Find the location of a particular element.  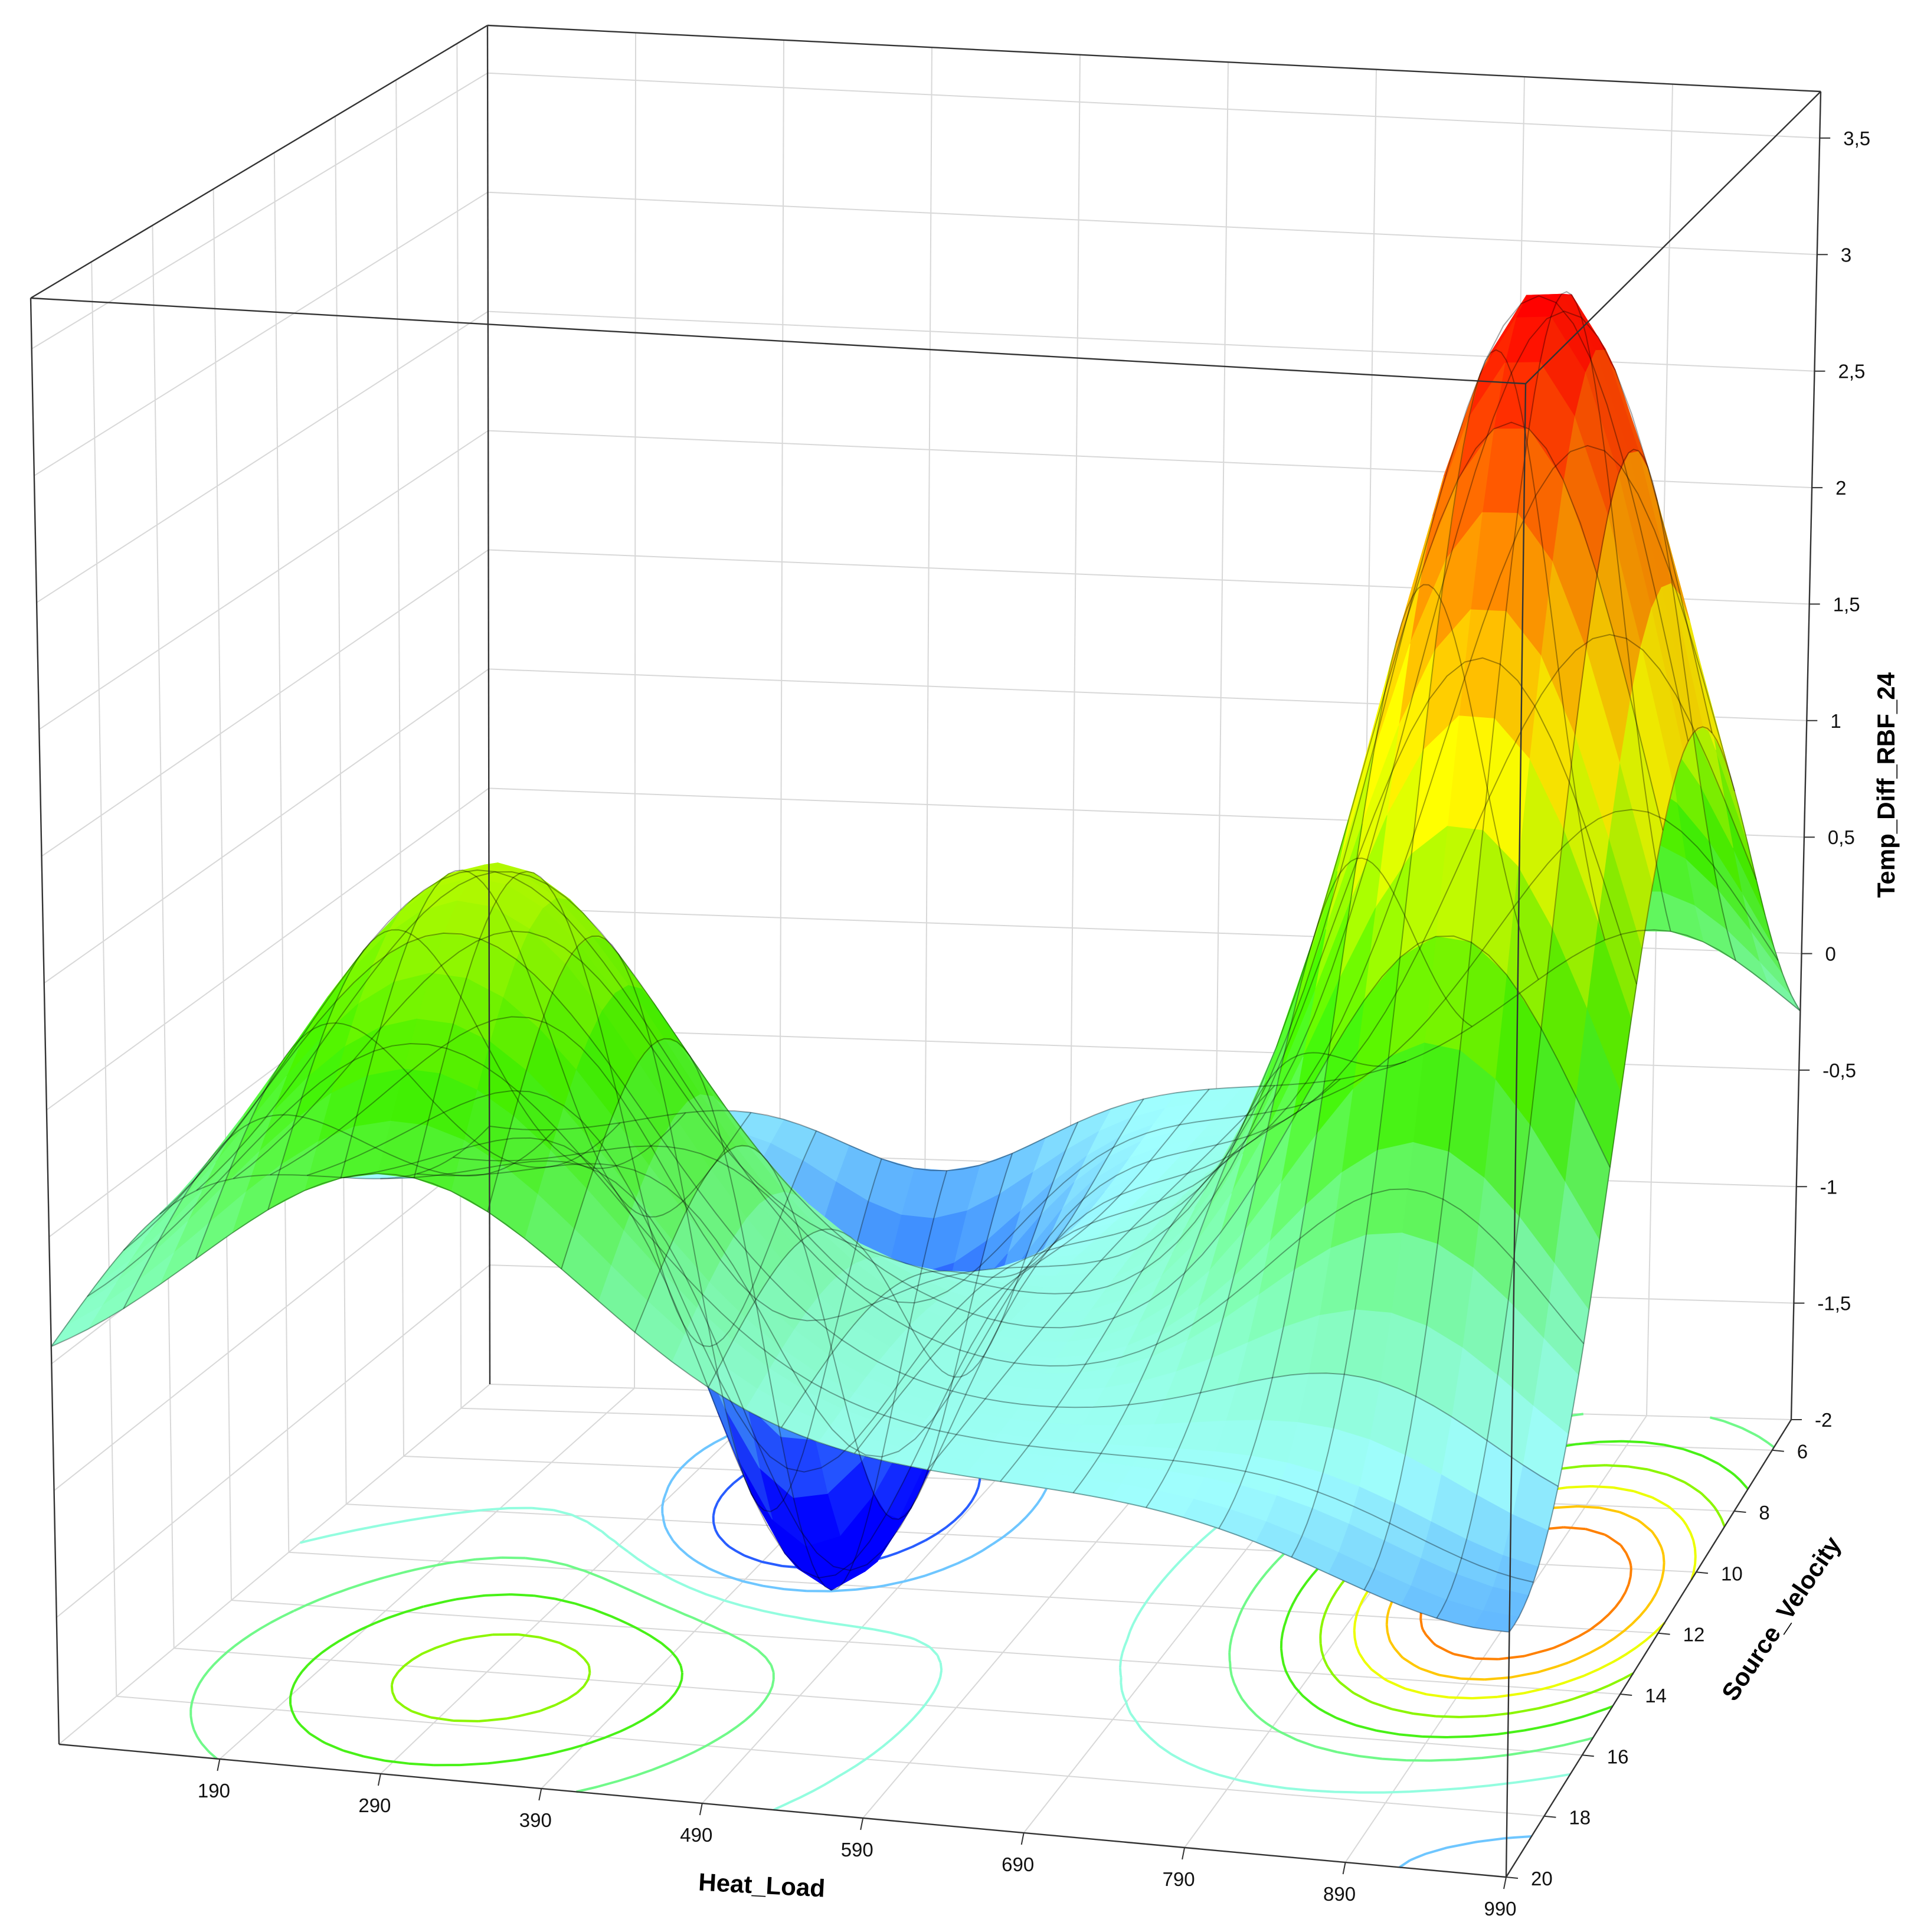

z-tick-label: 0 is located at coordinates (1830, 954).